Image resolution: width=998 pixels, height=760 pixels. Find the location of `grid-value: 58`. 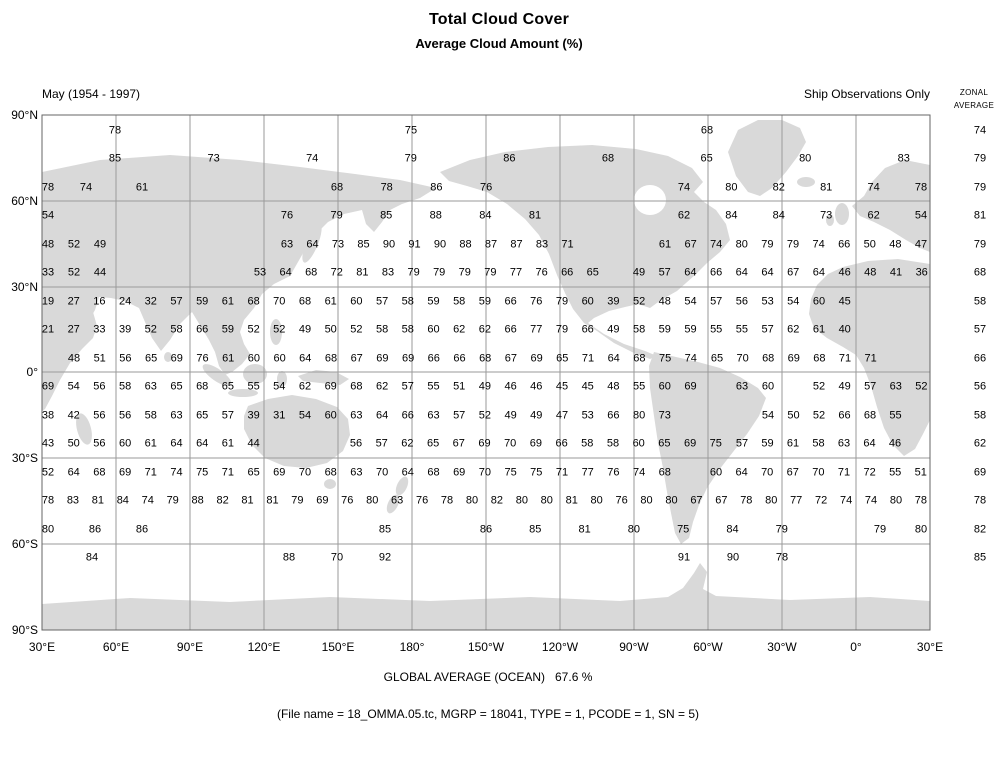

grid-value: 58 is located at coordinates (150, 415).